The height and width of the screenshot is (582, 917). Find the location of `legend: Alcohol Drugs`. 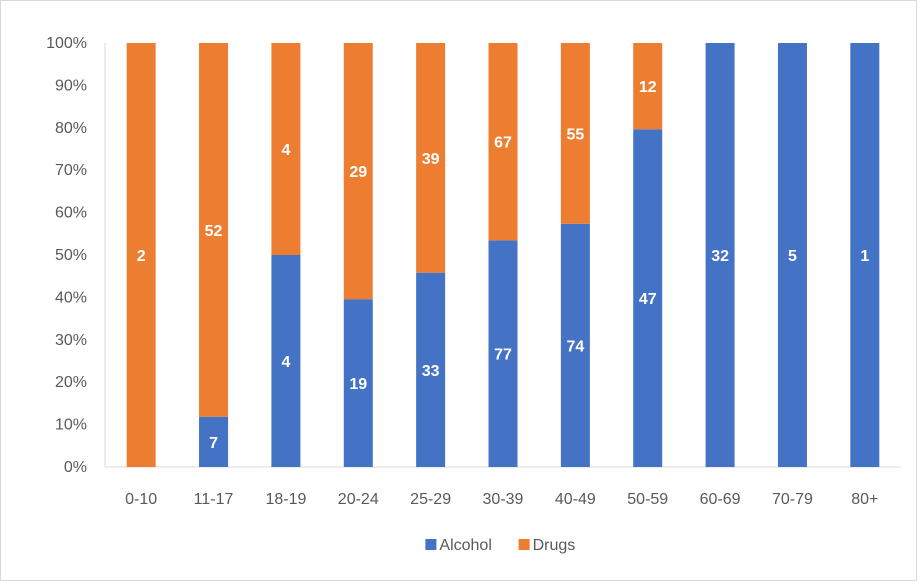

legend: Alcohol Drugs is located at coordinates (500, 545).